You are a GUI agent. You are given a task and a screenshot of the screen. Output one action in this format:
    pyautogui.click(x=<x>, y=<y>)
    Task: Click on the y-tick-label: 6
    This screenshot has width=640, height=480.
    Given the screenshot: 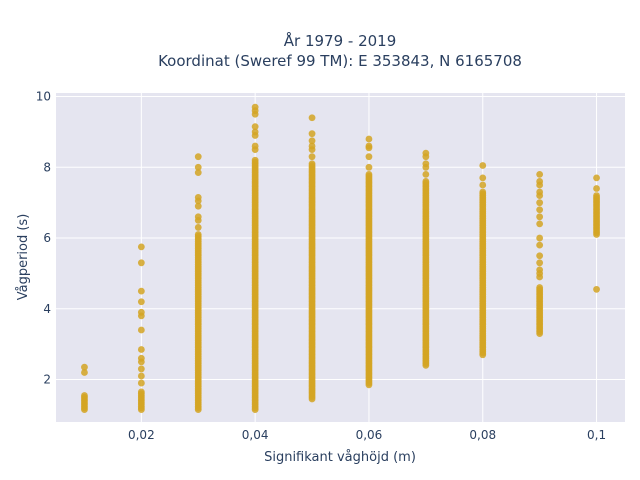 What is the action you would take?
    pyautogui.click(x=47, y=238)
    